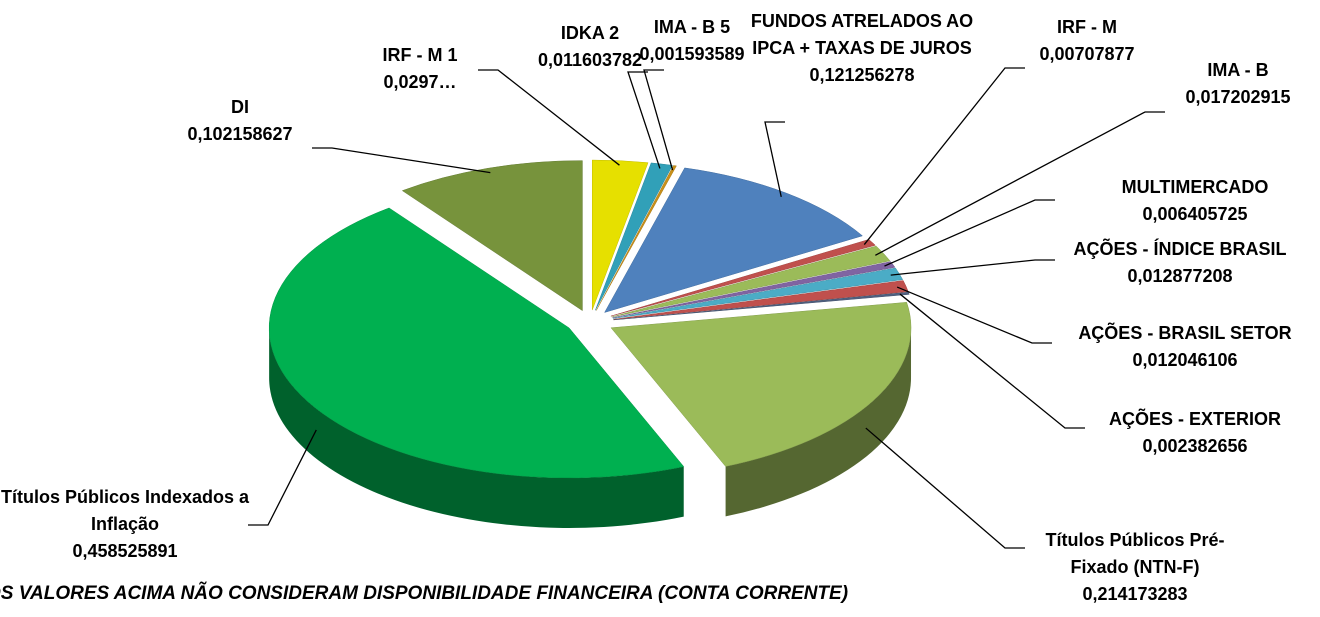 This screenshot has width=1320, height=617. Describe the element at coordinates (1180, 263) in the screenshot. I see `data-label: AÇÕES - ÍNDICE BRASIL 0,012877208` at that location.